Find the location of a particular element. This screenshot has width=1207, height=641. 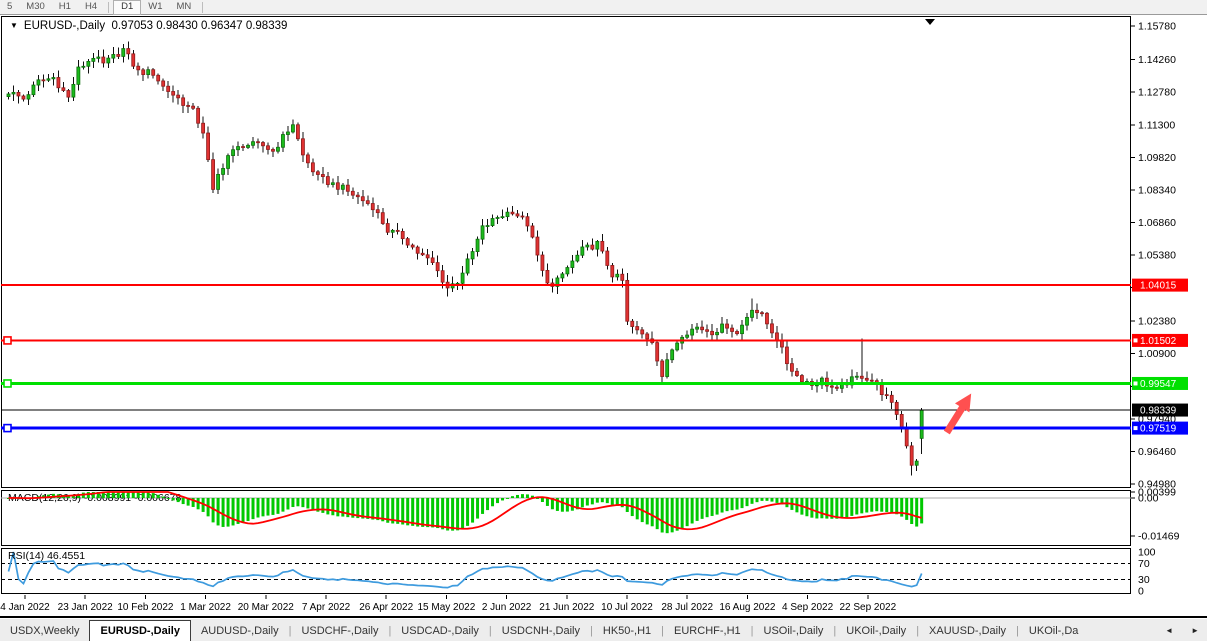

svg-text: 15 May 2022 is located at coordinates (446, 607).